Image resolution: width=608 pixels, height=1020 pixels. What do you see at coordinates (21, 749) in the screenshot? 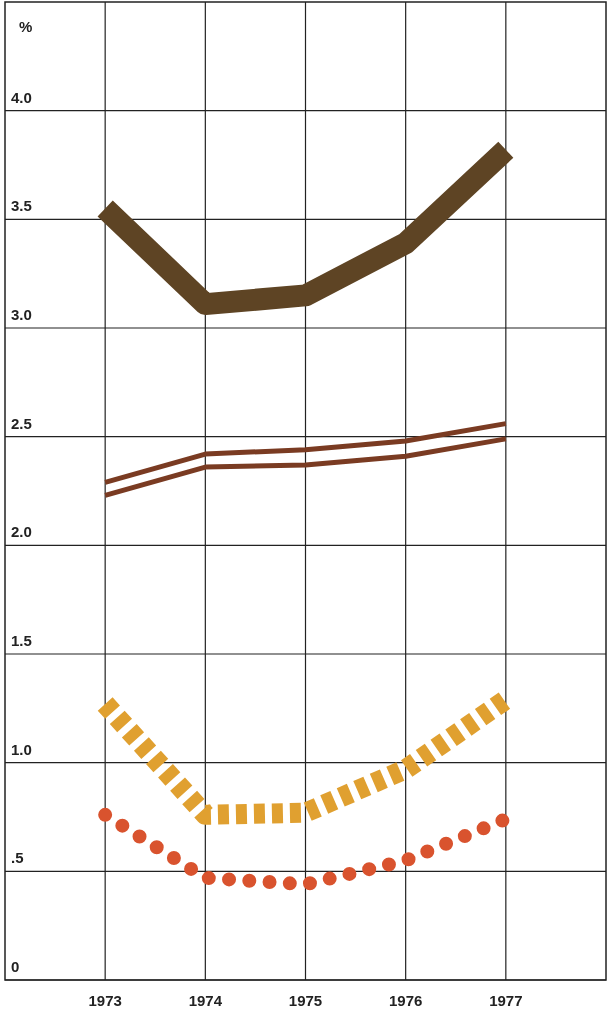
I see `y-tick-label: 1.0` at bounding box center [21, 749].